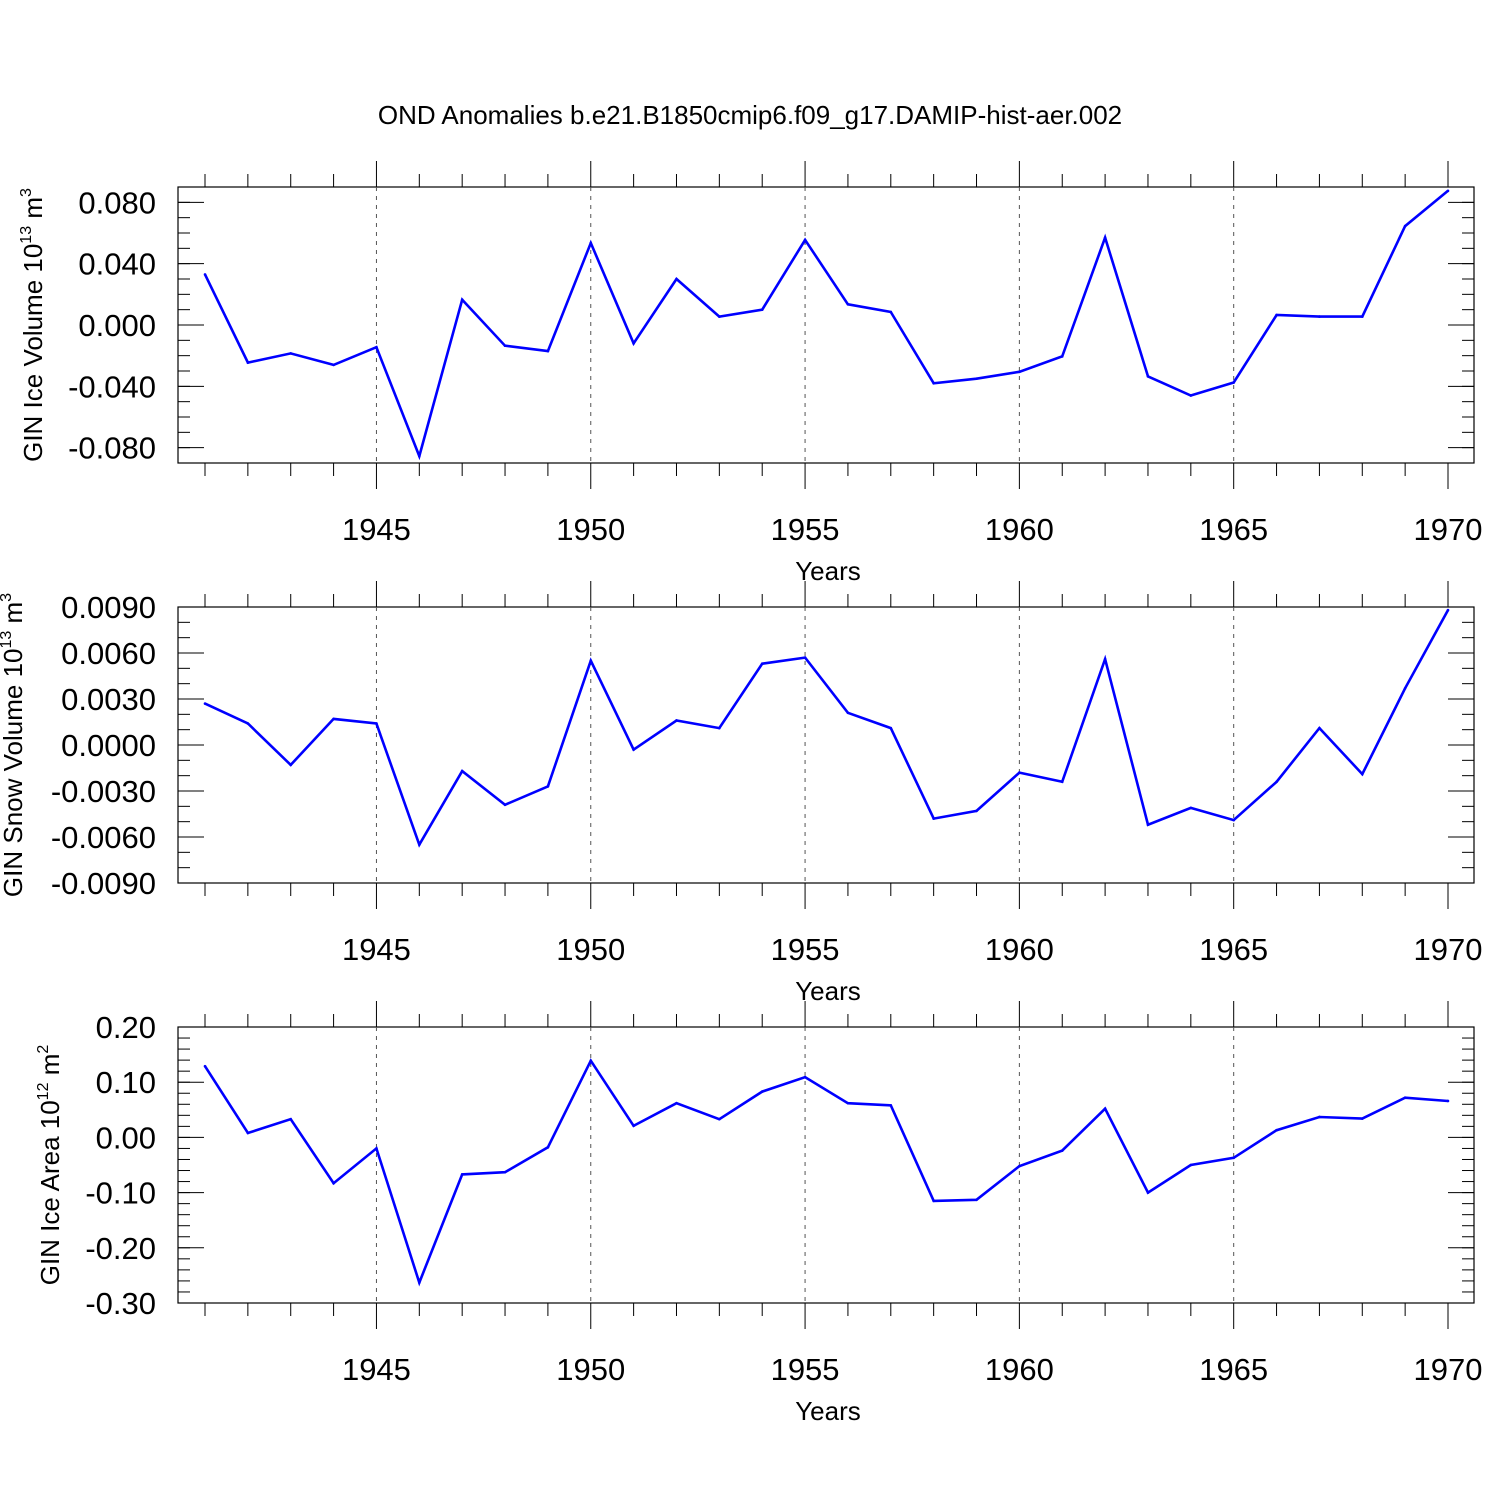  Describe the element at coordinates (103, 791) in the screenshot. I see `y-tick-label: -0.0030` at that location.